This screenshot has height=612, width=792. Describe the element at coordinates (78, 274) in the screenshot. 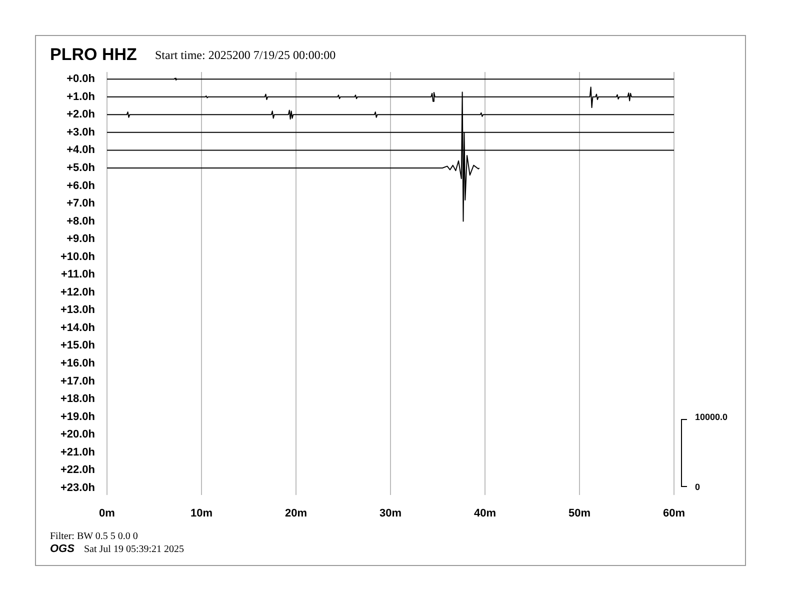

I see `y-tick-label: +11.0h` at that location.